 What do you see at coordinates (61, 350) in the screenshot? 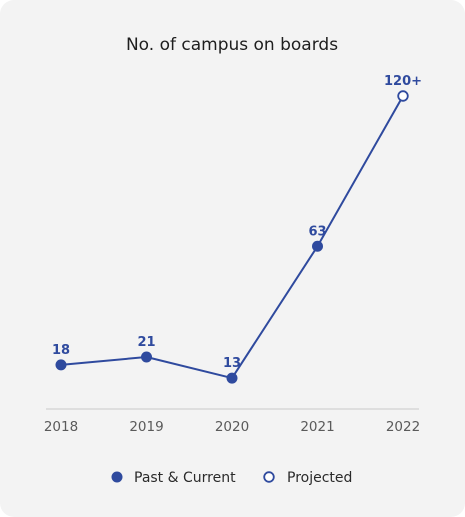
I see `data-label: 18` at bounding box center [61, 350].